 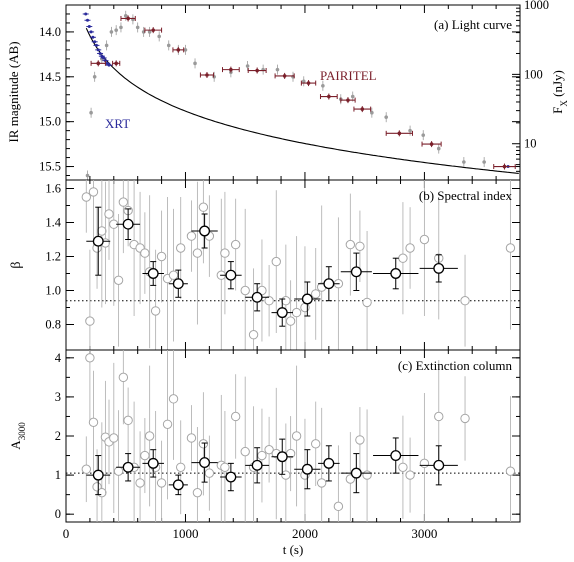 I want to click on y-tick-label: 1.6, so click(x=53, y=189).